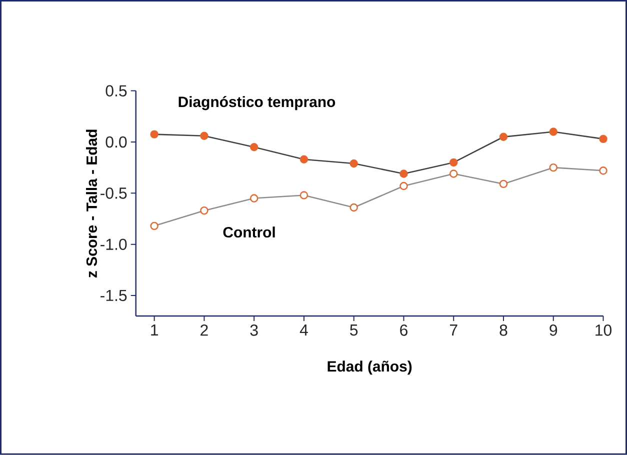  Describe the element at coordinates (354, 330) in the screenshot. I see `x-tick-label: 5` at that location.